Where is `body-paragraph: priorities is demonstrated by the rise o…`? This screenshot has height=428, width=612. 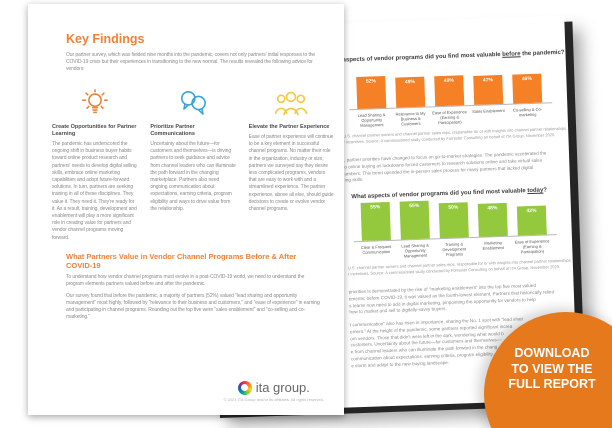
body-paragraph: priorities is demonstrated by the rise o… is located at coordinates (452, 299).